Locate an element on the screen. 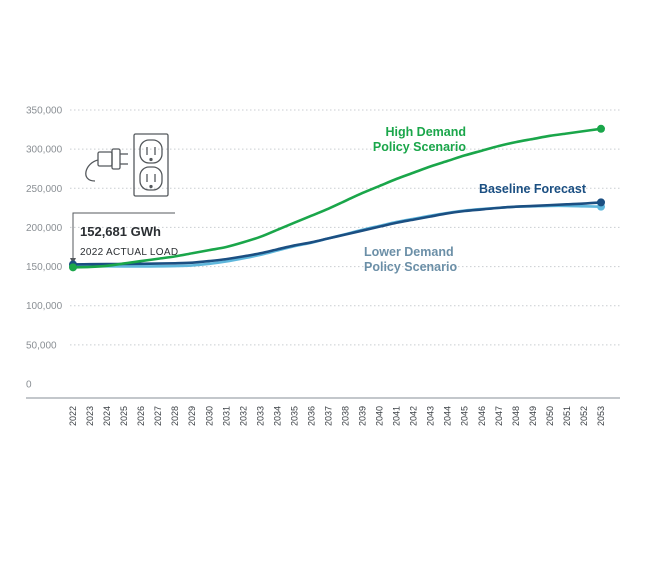 This screenshot has height=563, width=646. x-tick-label: 2037 is located at coordinates (328, 416).